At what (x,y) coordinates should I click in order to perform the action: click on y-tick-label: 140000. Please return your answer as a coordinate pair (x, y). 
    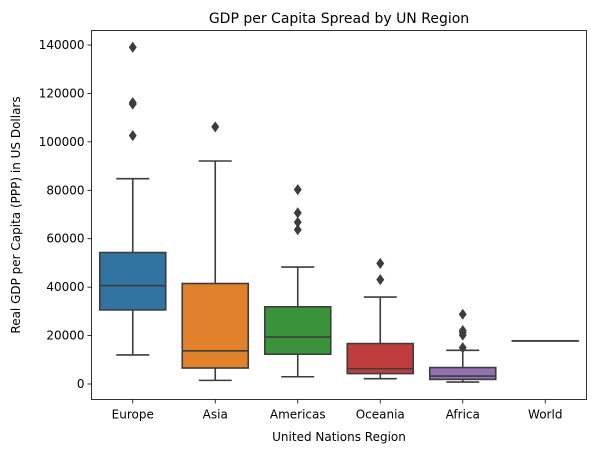
    Looking at the image, I should click on (62, 45).